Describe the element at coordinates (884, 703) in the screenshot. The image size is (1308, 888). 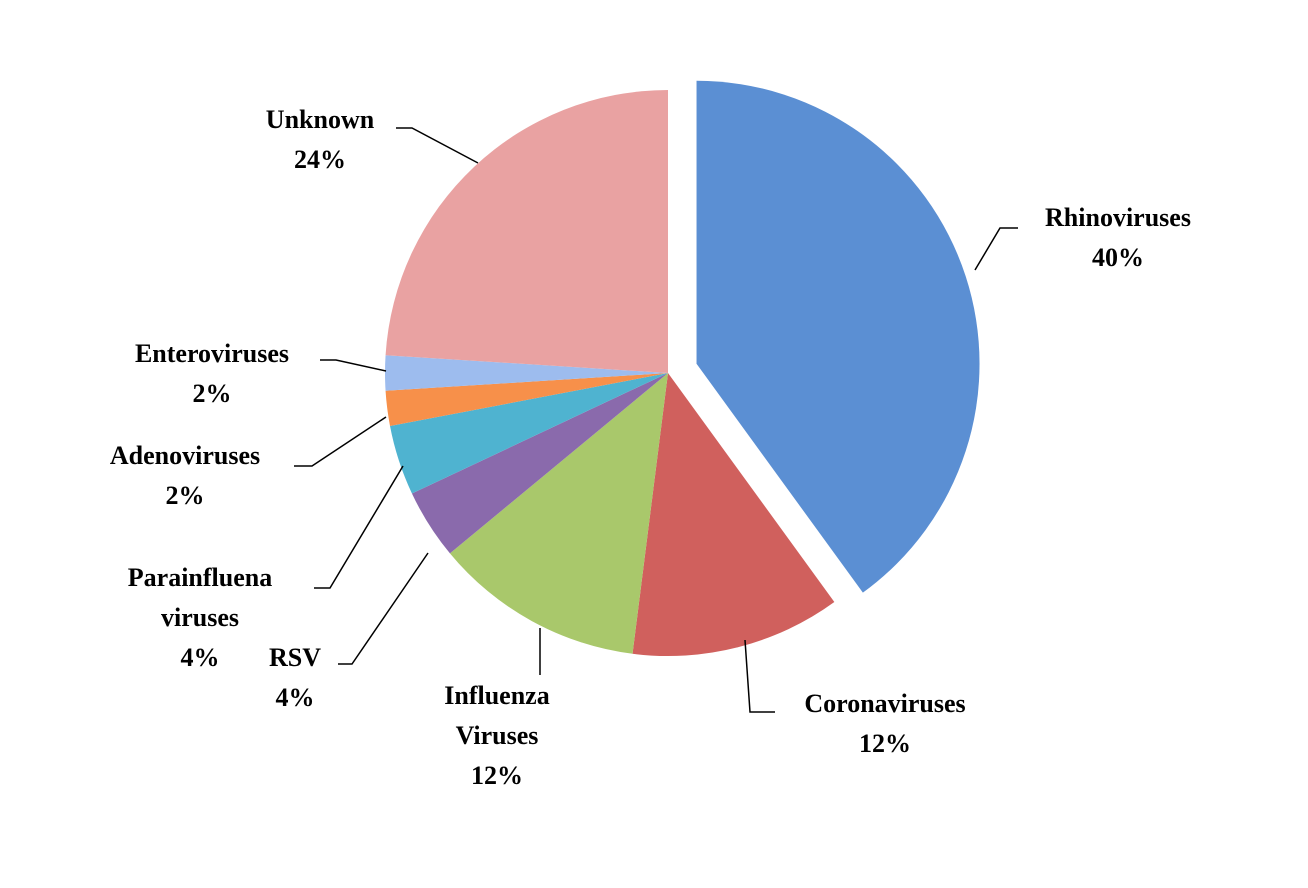
I see `slice-label: Coronaviruses` at that location.